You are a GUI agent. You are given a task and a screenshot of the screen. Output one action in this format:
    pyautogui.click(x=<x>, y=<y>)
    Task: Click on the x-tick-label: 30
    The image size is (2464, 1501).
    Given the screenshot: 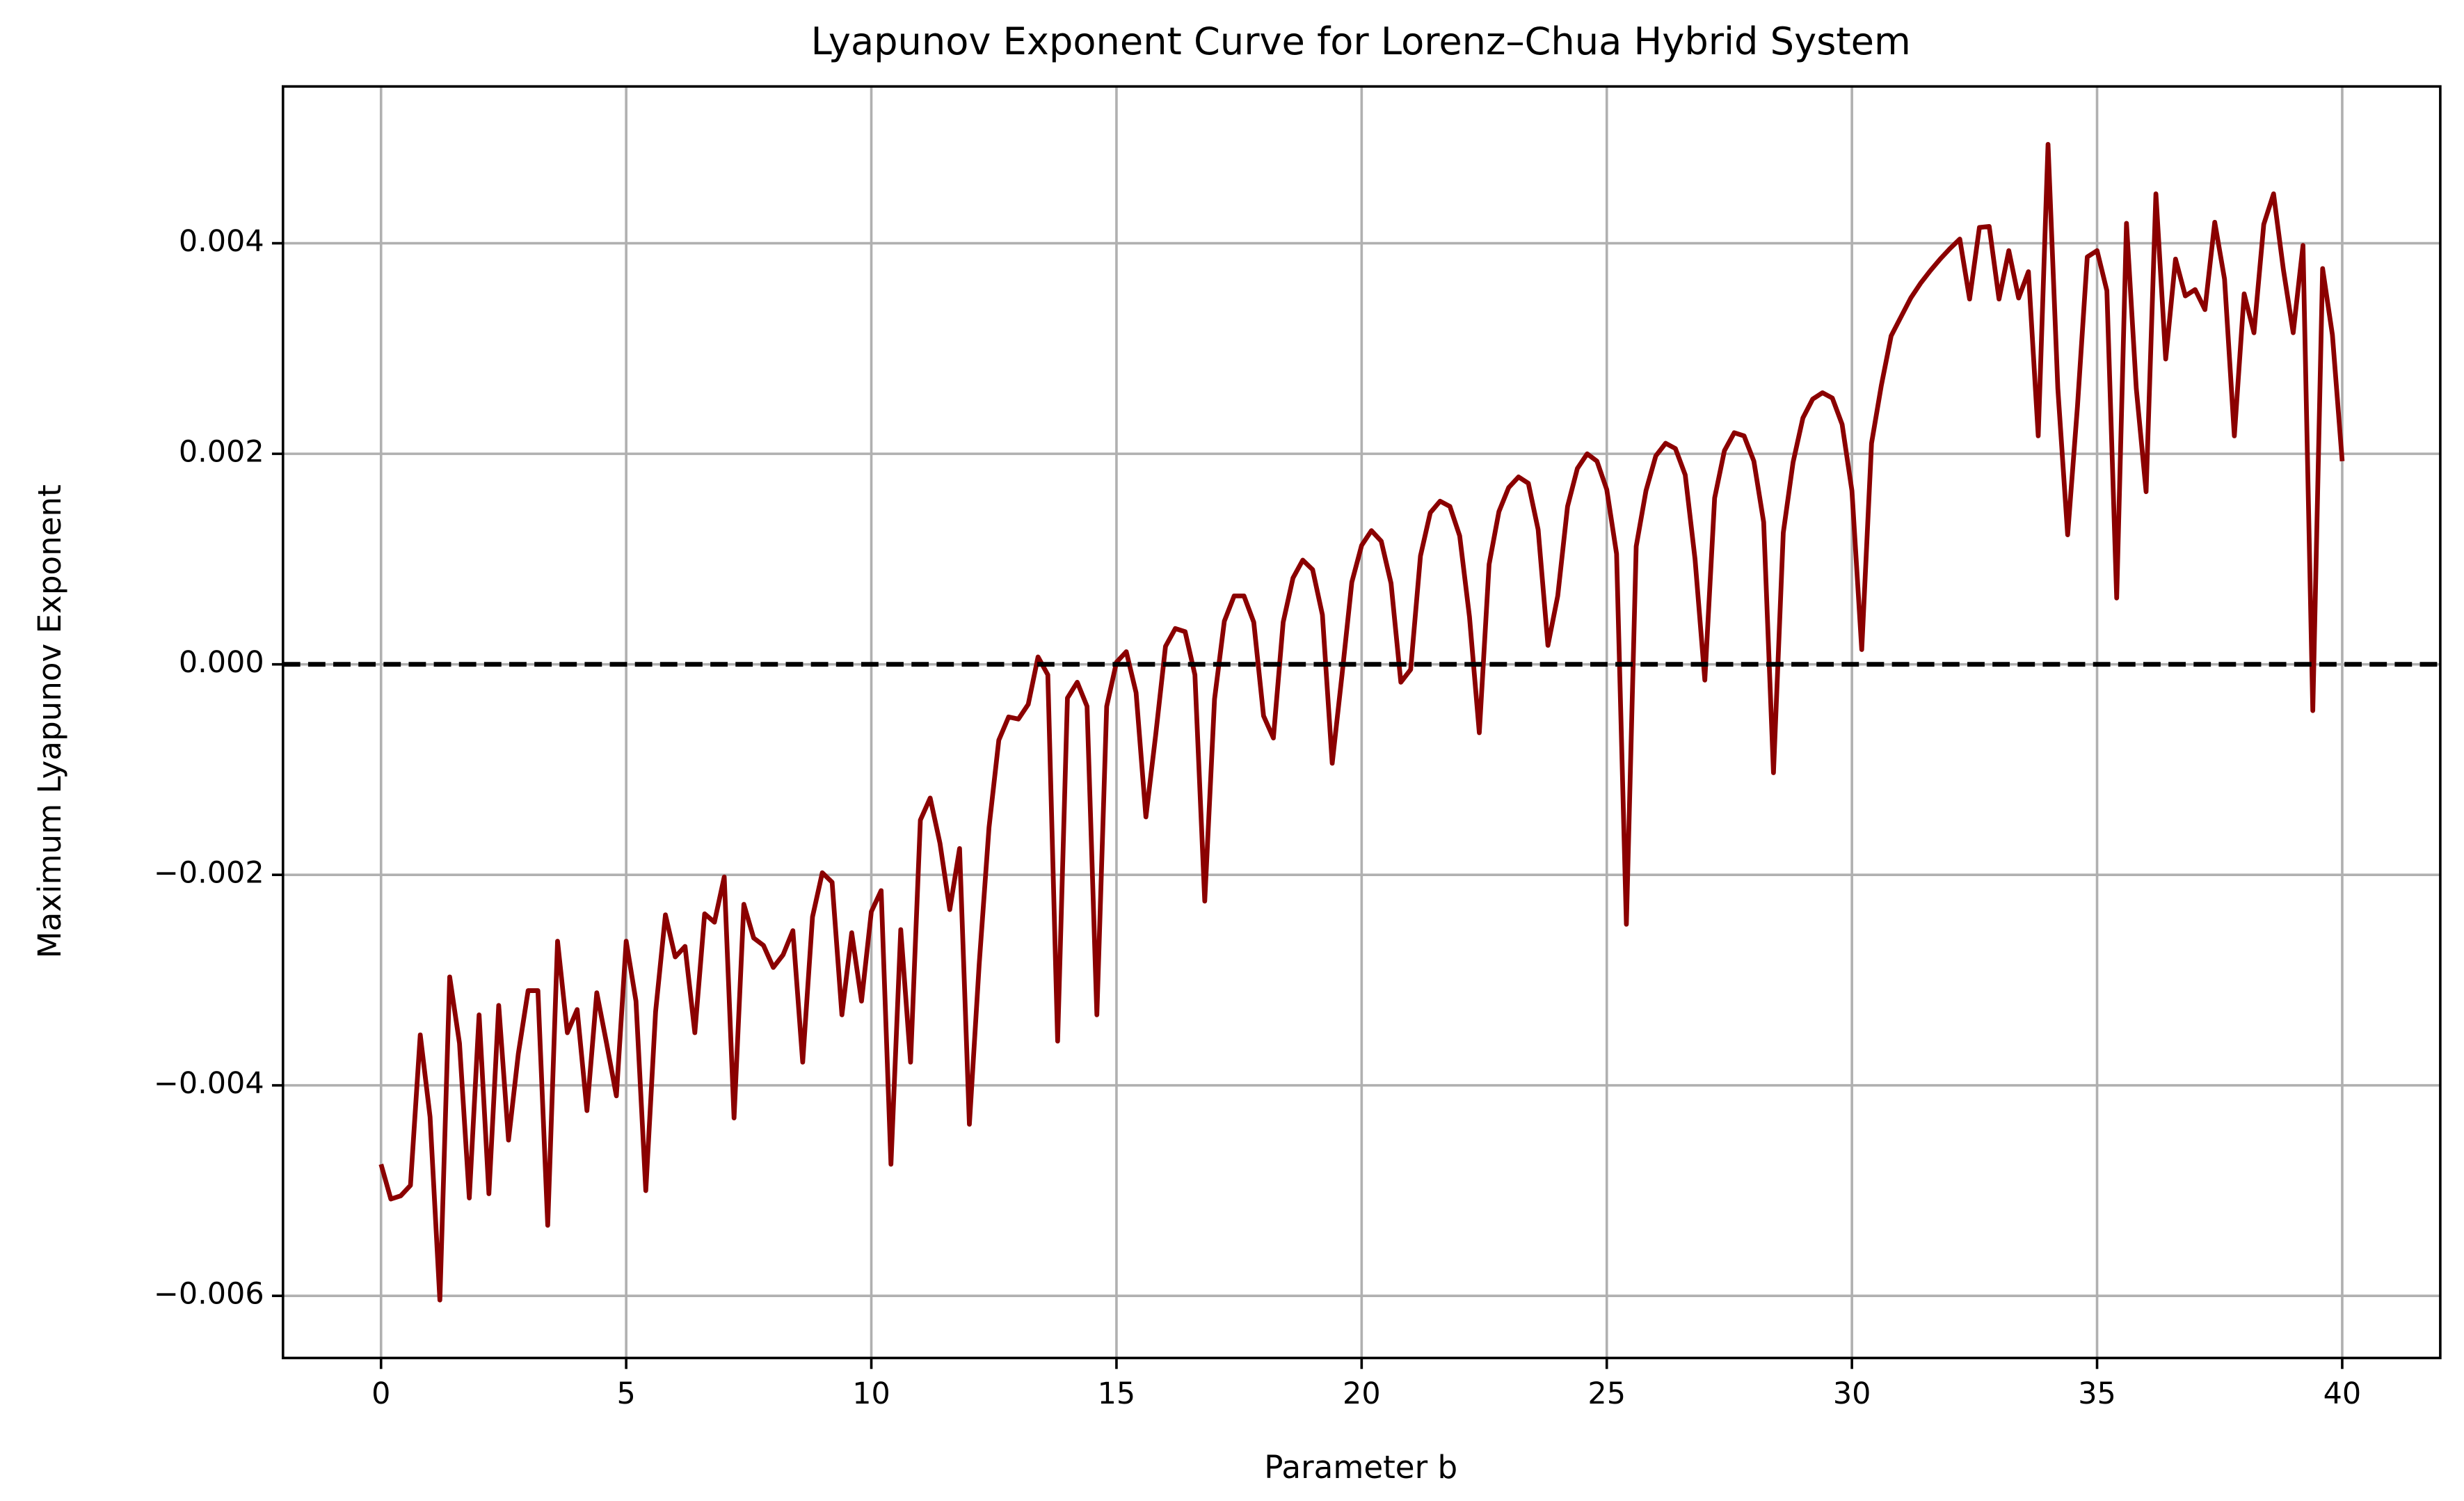 What is the action you would take?
    pyautogui.click(x=1852, y=1393)
    